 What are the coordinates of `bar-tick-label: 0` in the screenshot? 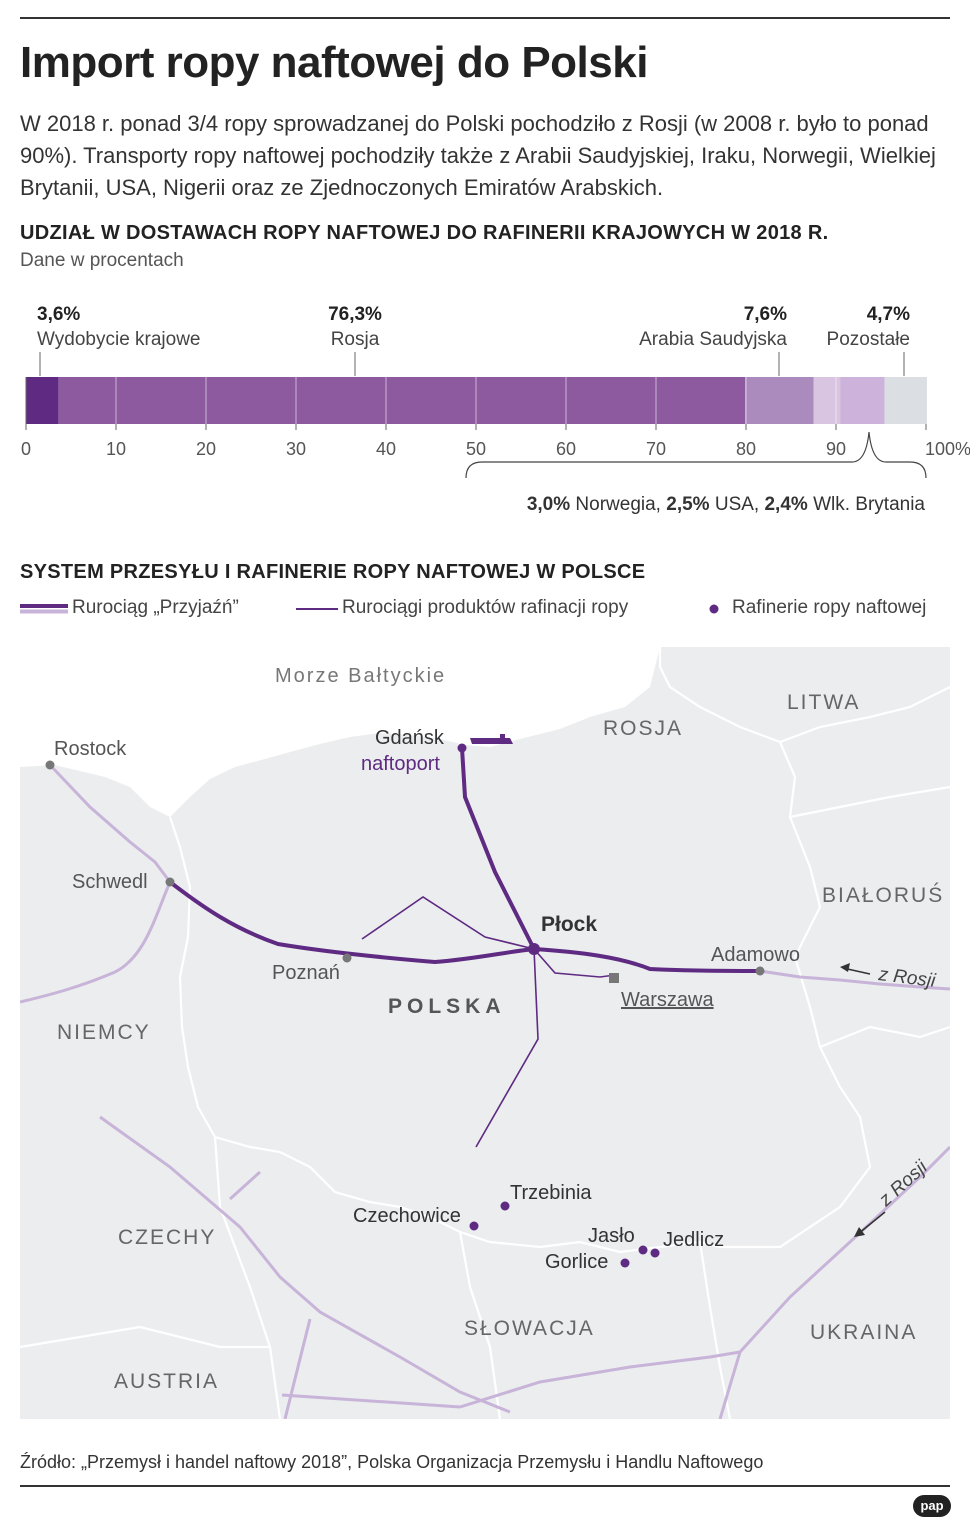 It's located at (26, 449).